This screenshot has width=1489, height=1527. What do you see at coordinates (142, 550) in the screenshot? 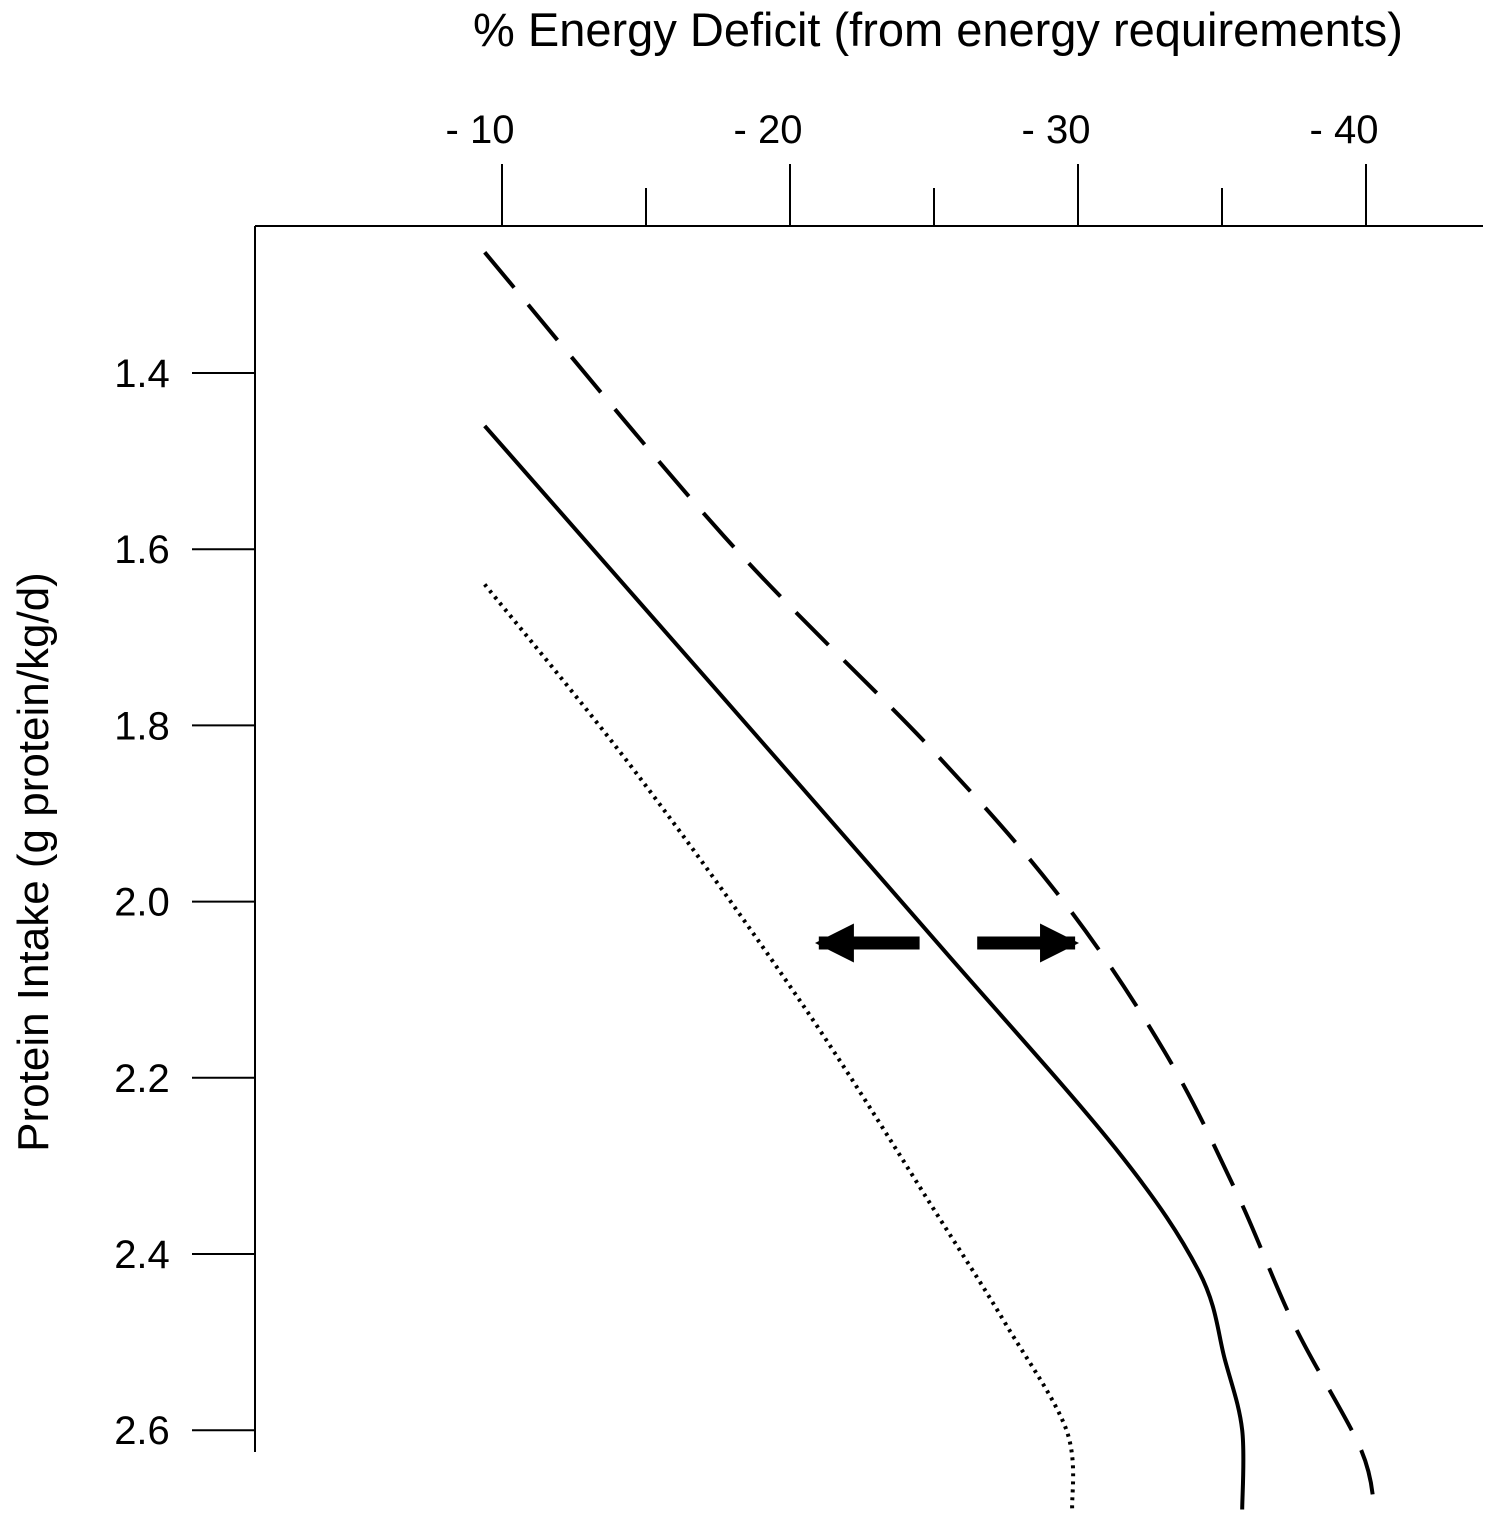
I see `y-tick-label: 1.6` at bounding box center [142, 550].